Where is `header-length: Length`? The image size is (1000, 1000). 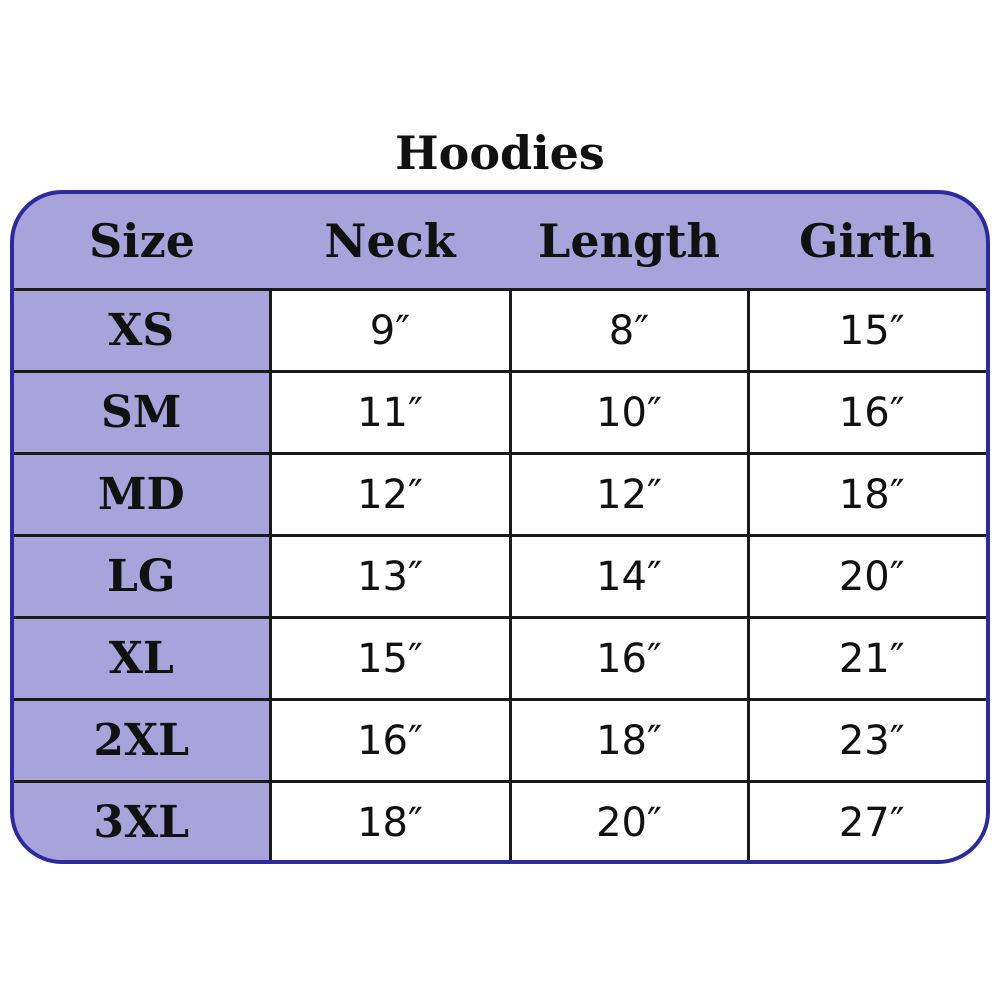 header-length: Length is located at coordinates (629, 241).